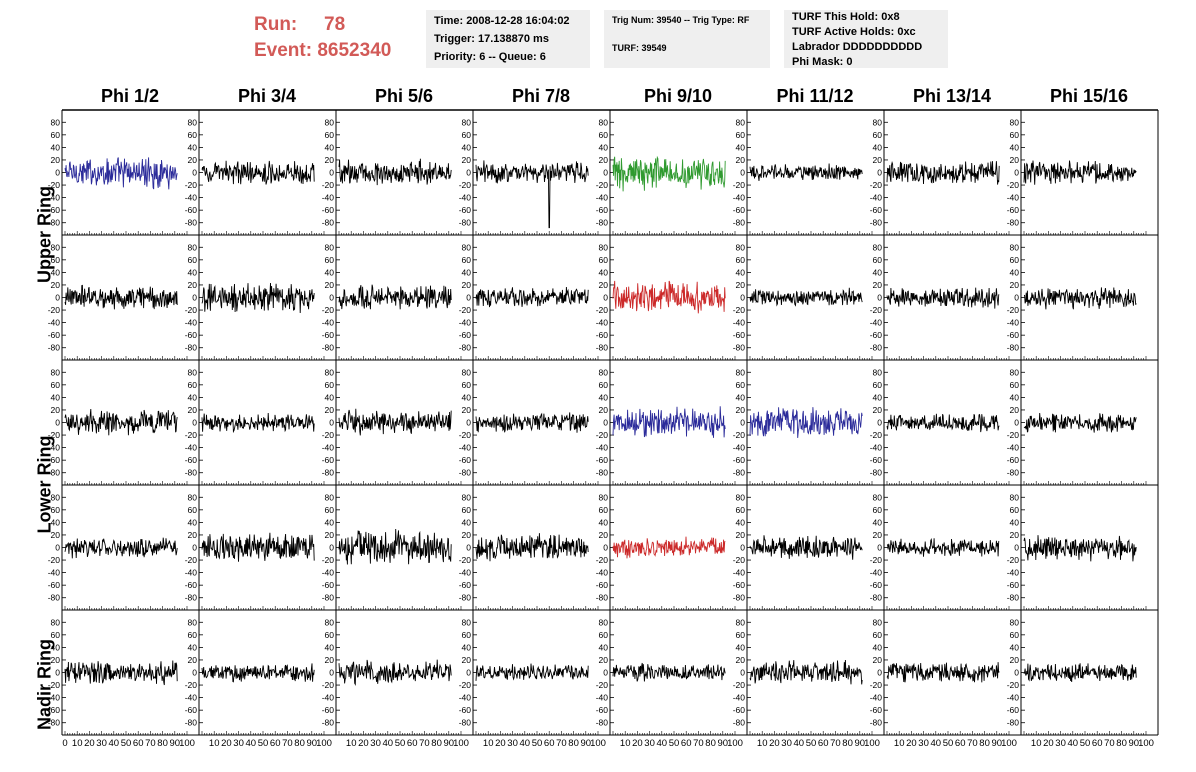  What do you see at coordinates (674, 743) in the screenshot?
I see `x-tick-label: 50` at bounding box center [674, 743].